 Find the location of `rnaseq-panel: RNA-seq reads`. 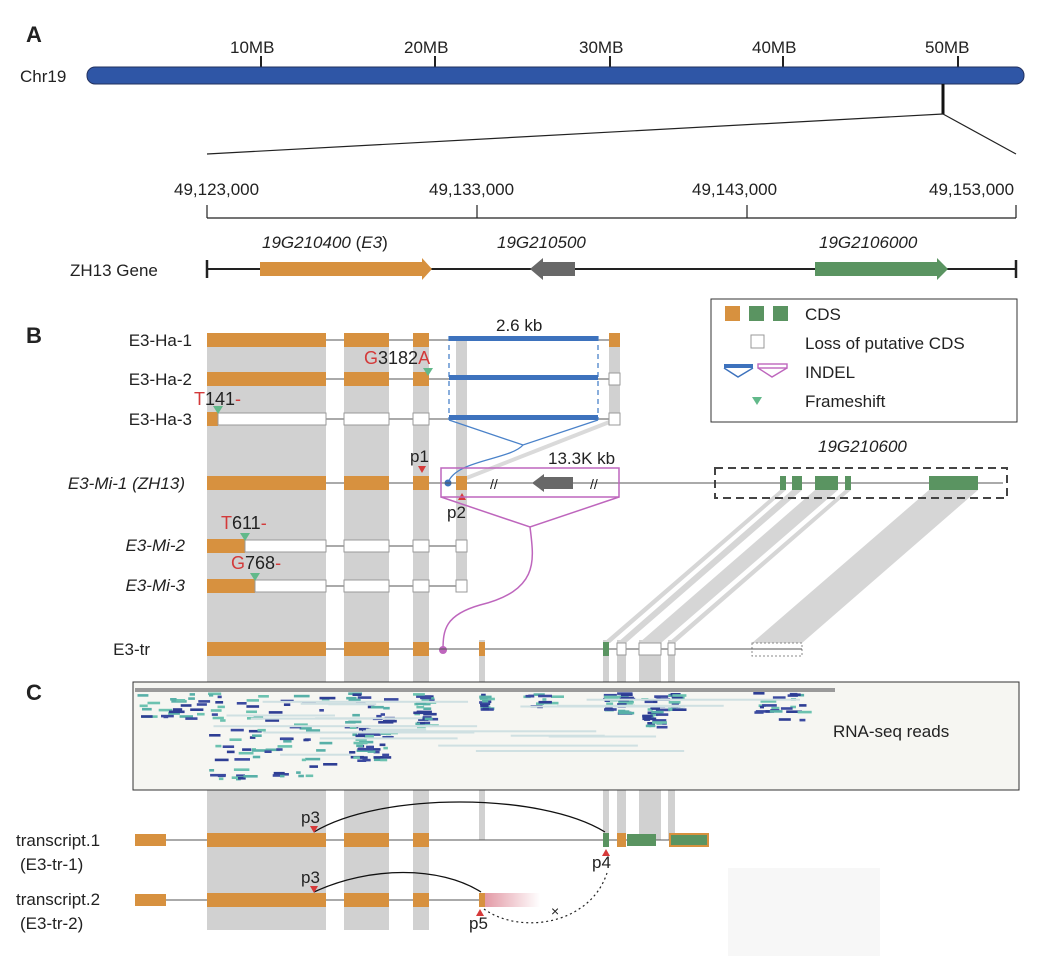

rnaseq-panel: RNA-seq reads is located at coordinates (576, 736).